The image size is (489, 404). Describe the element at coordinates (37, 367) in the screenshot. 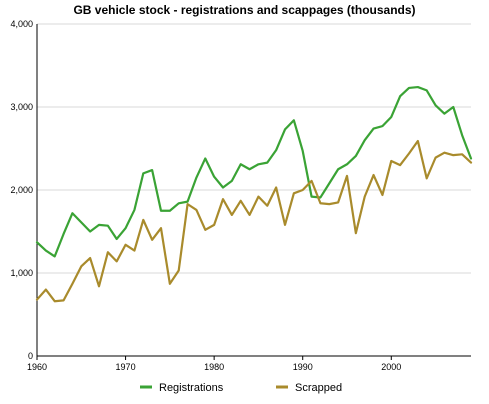

I see `x-tick-label: 1960` at that location.